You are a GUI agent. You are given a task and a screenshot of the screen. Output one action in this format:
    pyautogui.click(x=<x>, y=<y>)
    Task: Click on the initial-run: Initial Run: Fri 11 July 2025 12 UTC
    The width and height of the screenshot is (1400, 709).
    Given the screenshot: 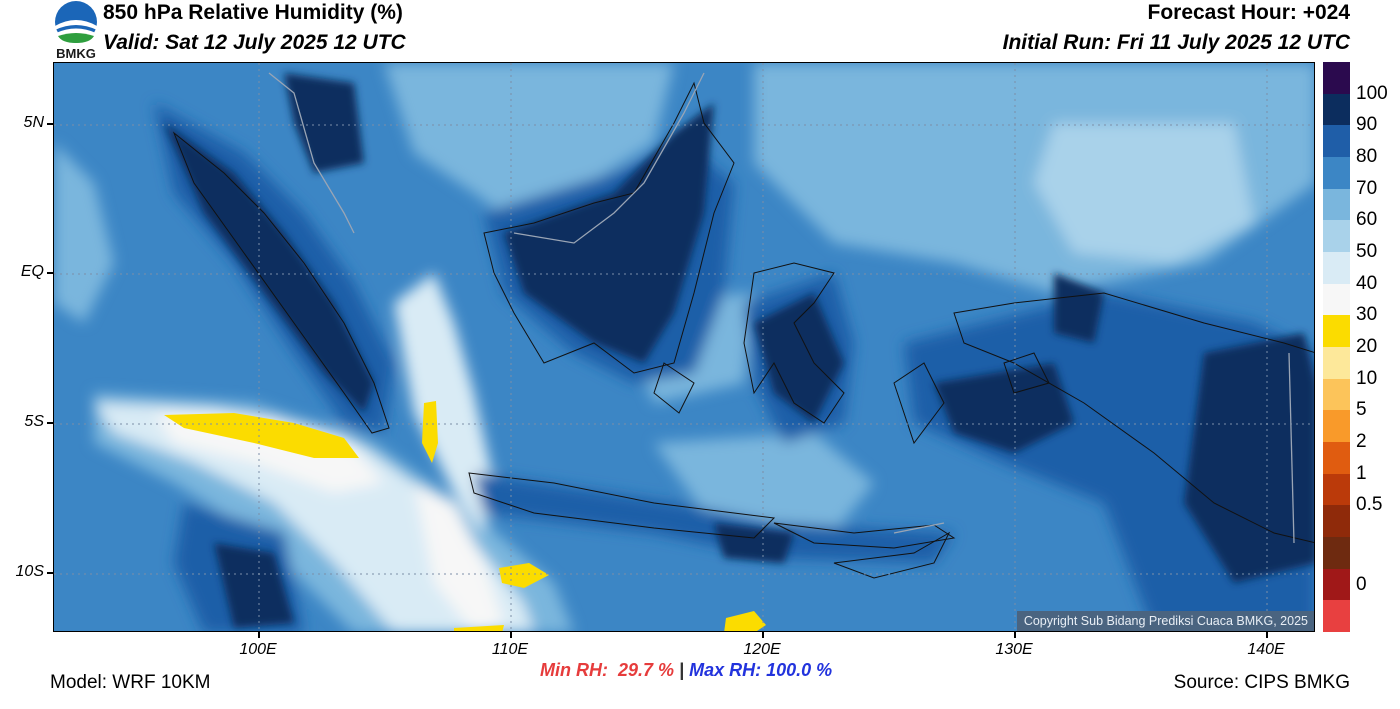 What is the action you would take?
    pyautogui.click(x=1176, y=42)
    